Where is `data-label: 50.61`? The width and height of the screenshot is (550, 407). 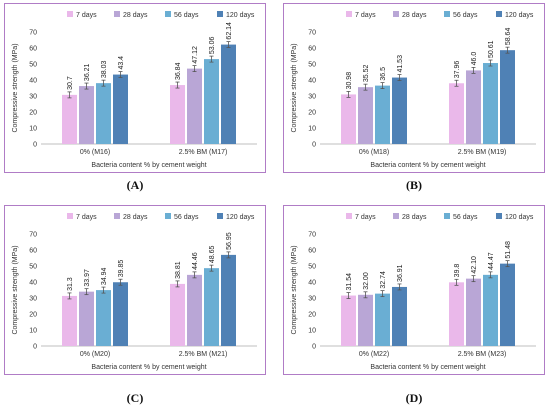
data-label: 50.61 is located at coordinates (491, 49).